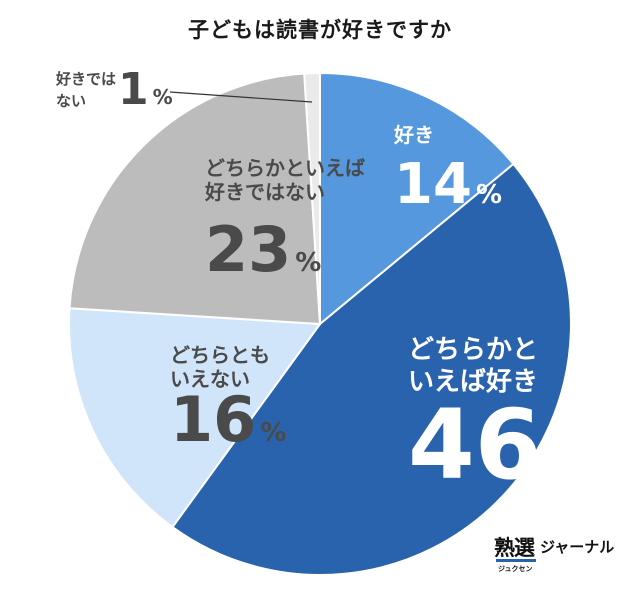  I want to click on slice-label-1-line-1: いえば好き, so click(473, 382).